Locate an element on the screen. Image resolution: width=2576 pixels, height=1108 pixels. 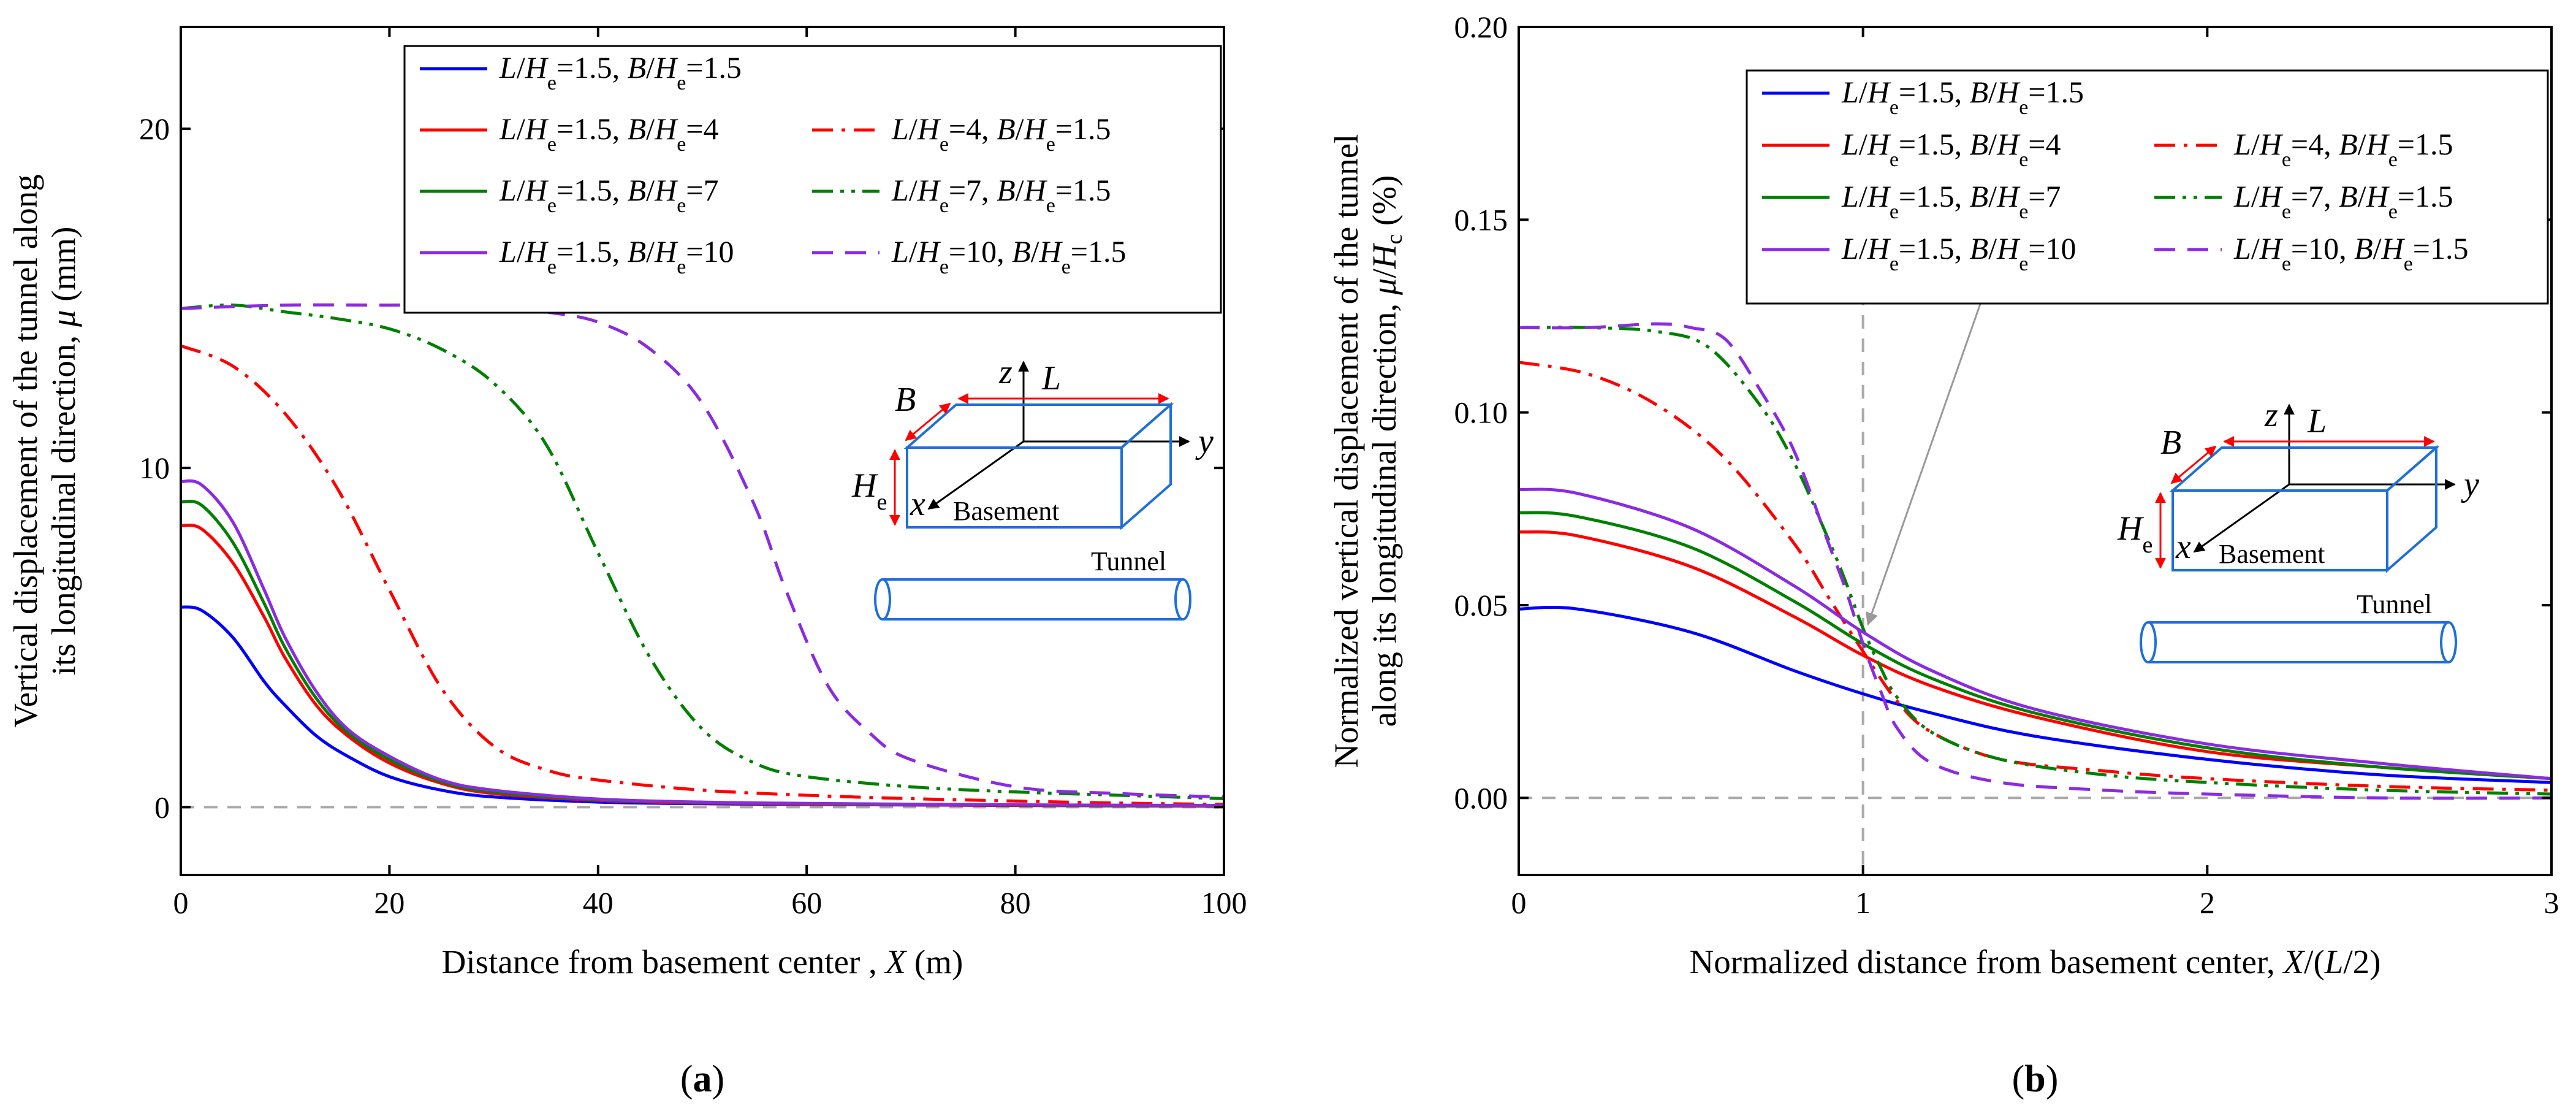
x-tick-label: 1 is located at coordinates (1863, 902).